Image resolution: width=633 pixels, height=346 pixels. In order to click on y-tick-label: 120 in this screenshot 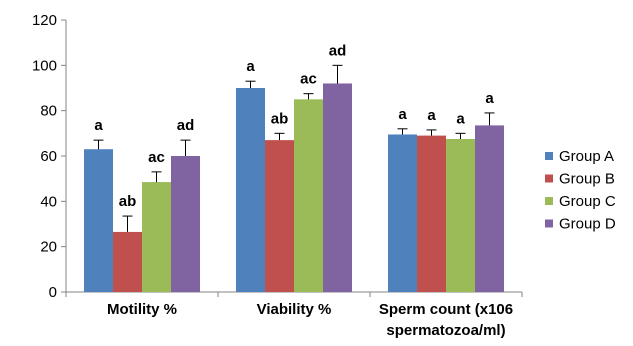, I will do `click(44, 20)`.